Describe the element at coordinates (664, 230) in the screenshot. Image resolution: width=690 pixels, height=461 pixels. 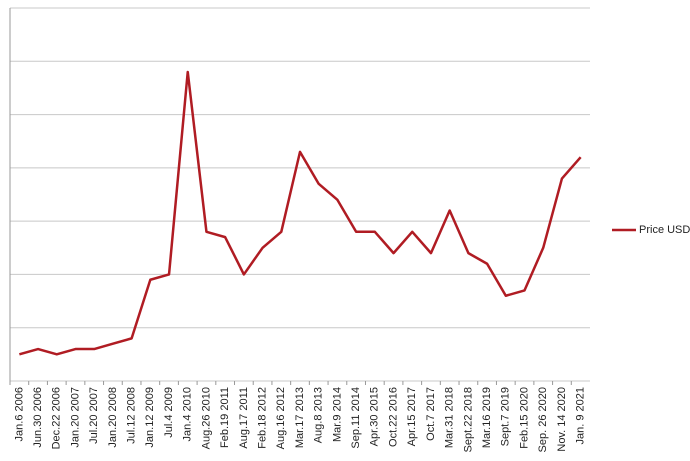
I see `legend-label: Price USD/` at that location.